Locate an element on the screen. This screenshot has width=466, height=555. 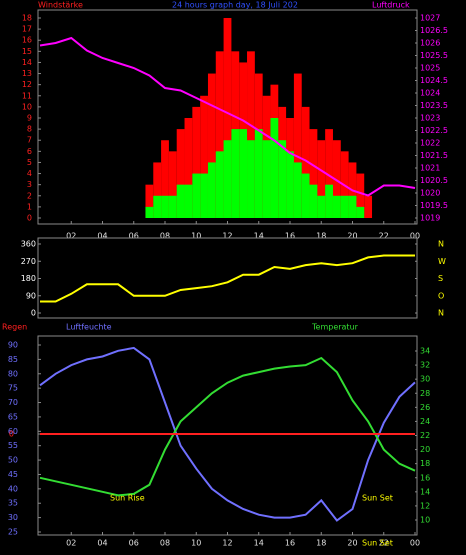
title: 24 hours graph day, 18 Juli 202 is located at coordinates (235, 5).